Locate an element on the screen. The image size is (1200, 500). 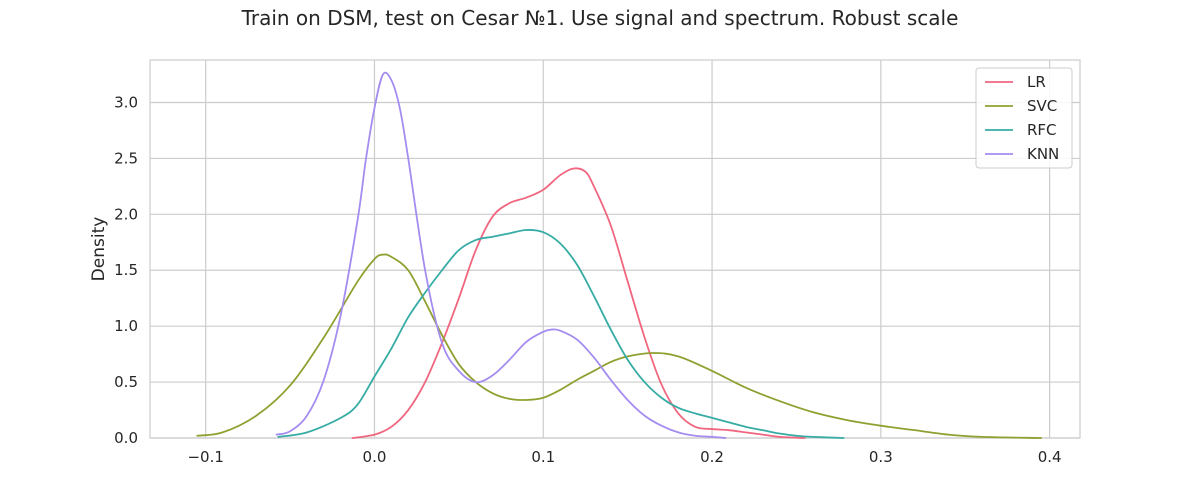
legend-label-knn: KNN is located at coordinates (1043, 154).